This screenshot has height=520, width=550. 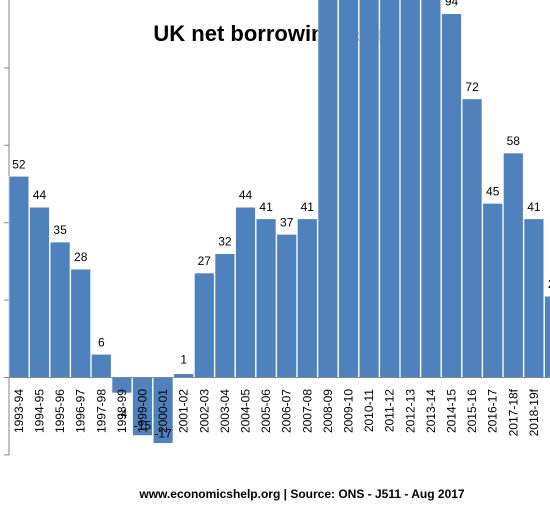 I want to click on x-tick-label: 1995-96, so click(x=60, y=411).